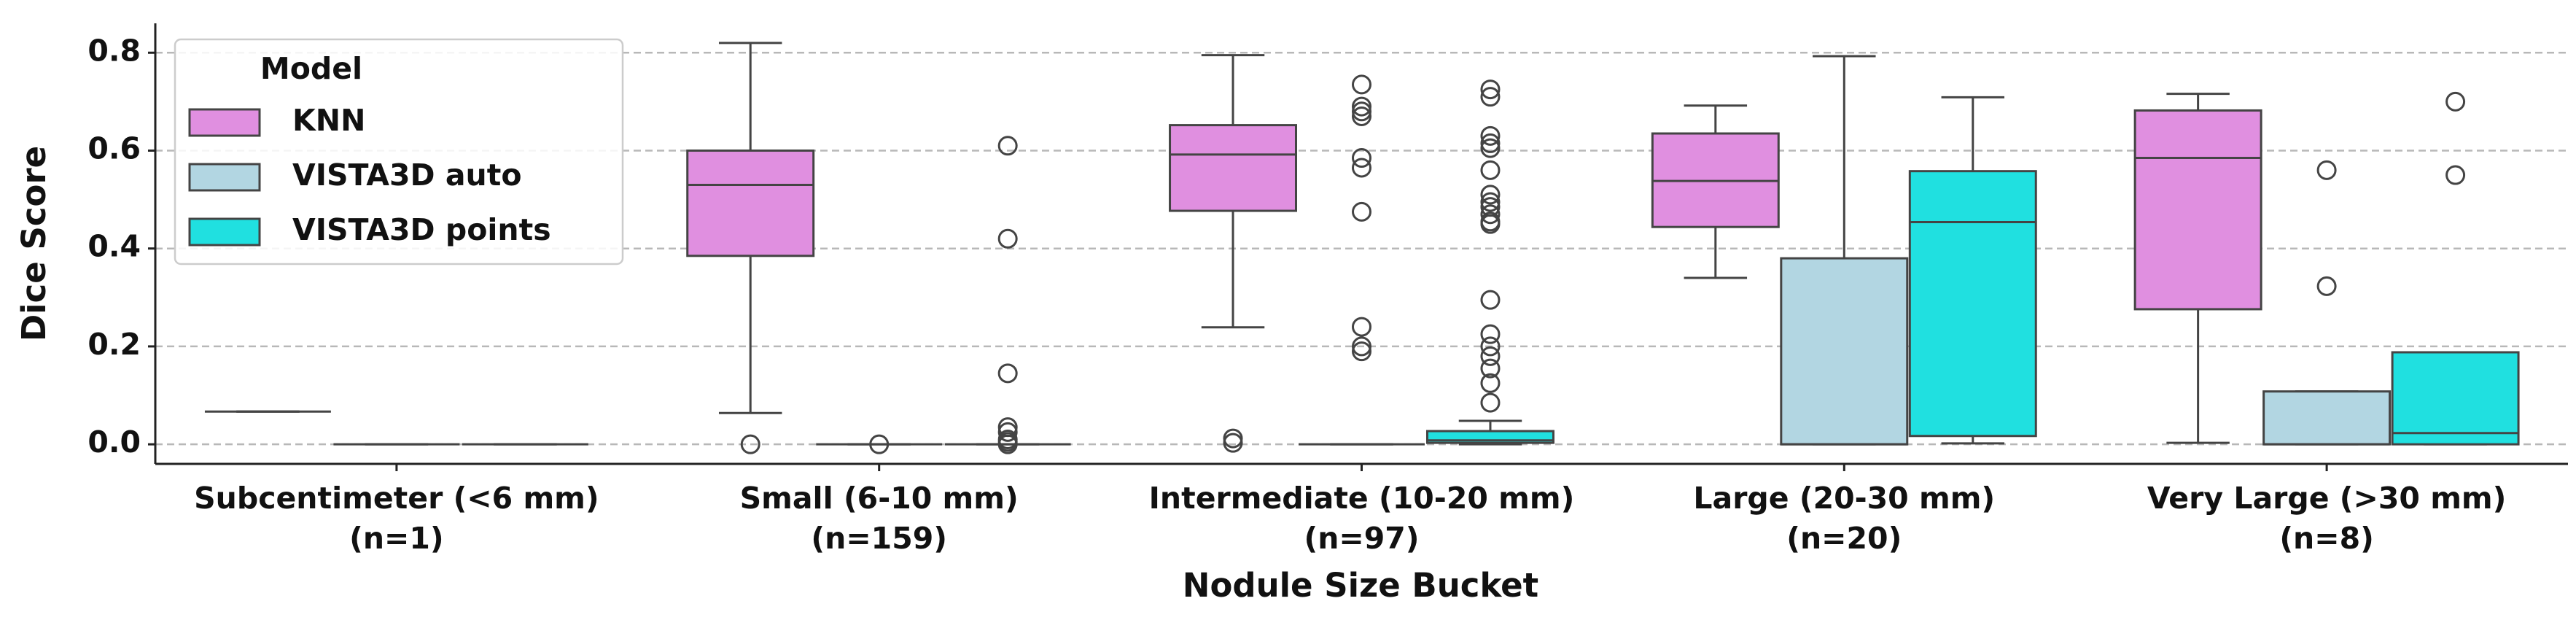 The width and height of the screenshot is (2576, 628). What do you see at coordinates (114, 50) in the screenshot?
I see `y-tick-label: 0.8` at bounding box center [114, 50].